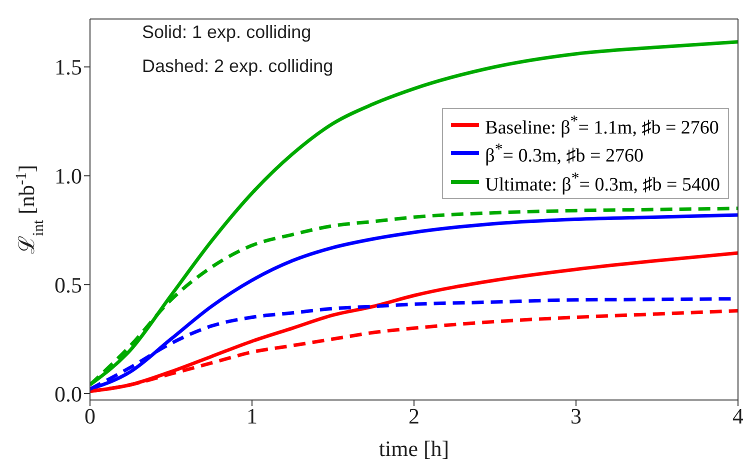 The width and height of the screenshot is (743, 472). I want to click on legend-label: β$^{*}$= 0.3m, ♯b = 2760, so click(564, 154).